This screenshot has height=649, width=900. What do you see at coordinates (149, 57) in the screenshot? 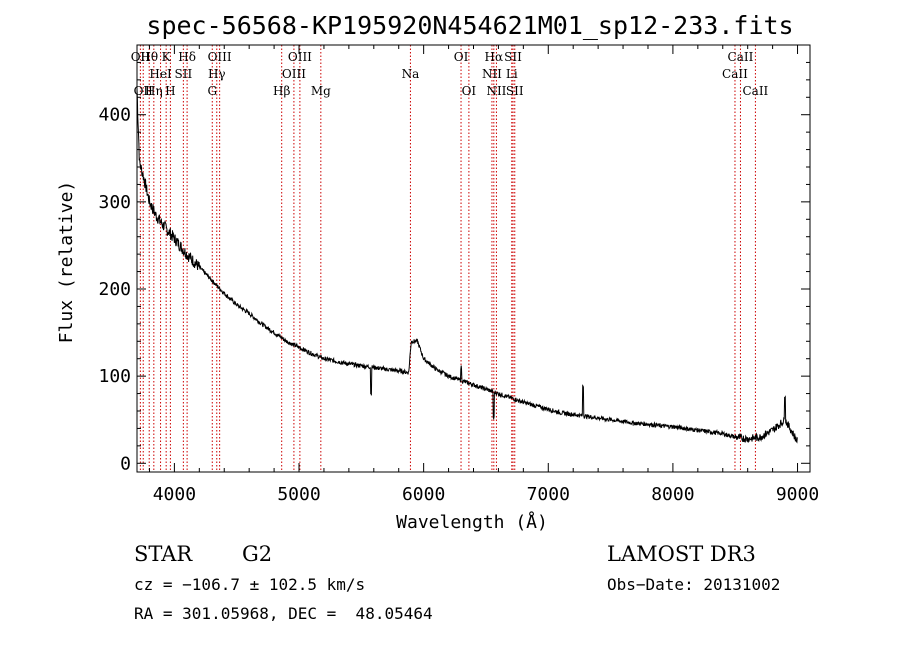
I see `line-marker-label: Hθ` at bounding box center [149, 57].